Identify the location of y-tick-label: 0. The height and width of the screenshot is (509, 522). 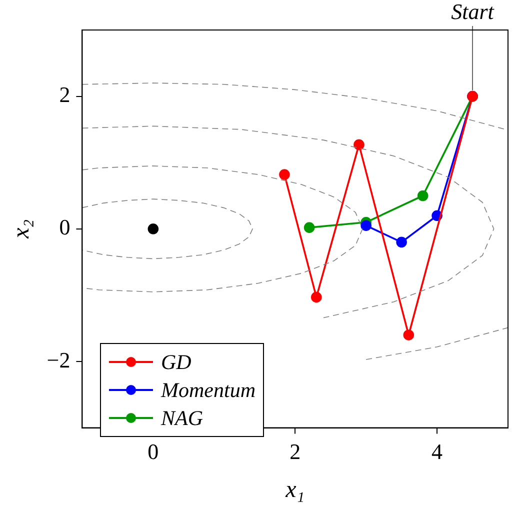
(64, 227).